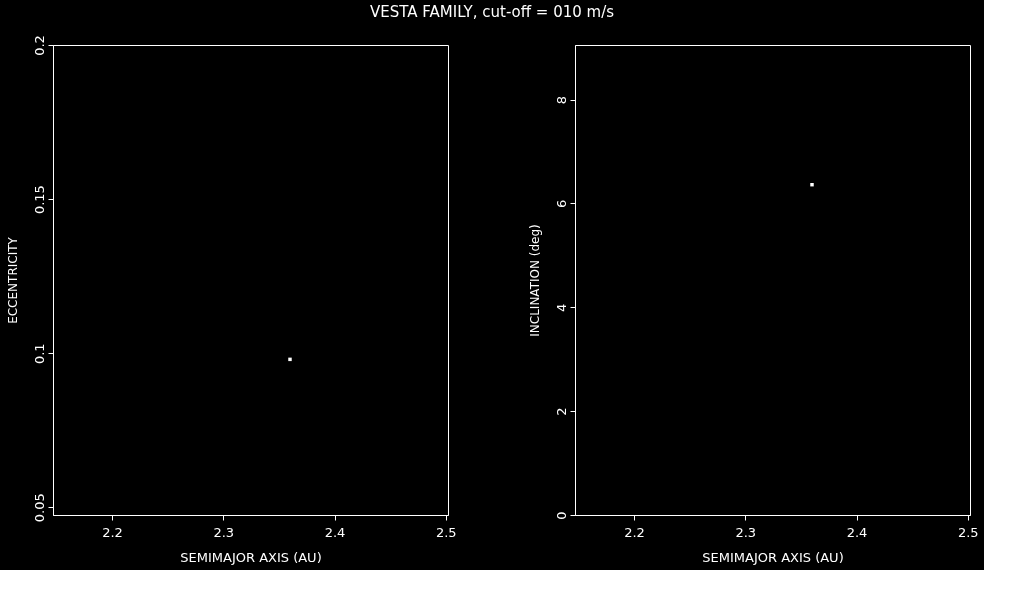  I want to click on y-tick-label: 4, so click(561, 307).